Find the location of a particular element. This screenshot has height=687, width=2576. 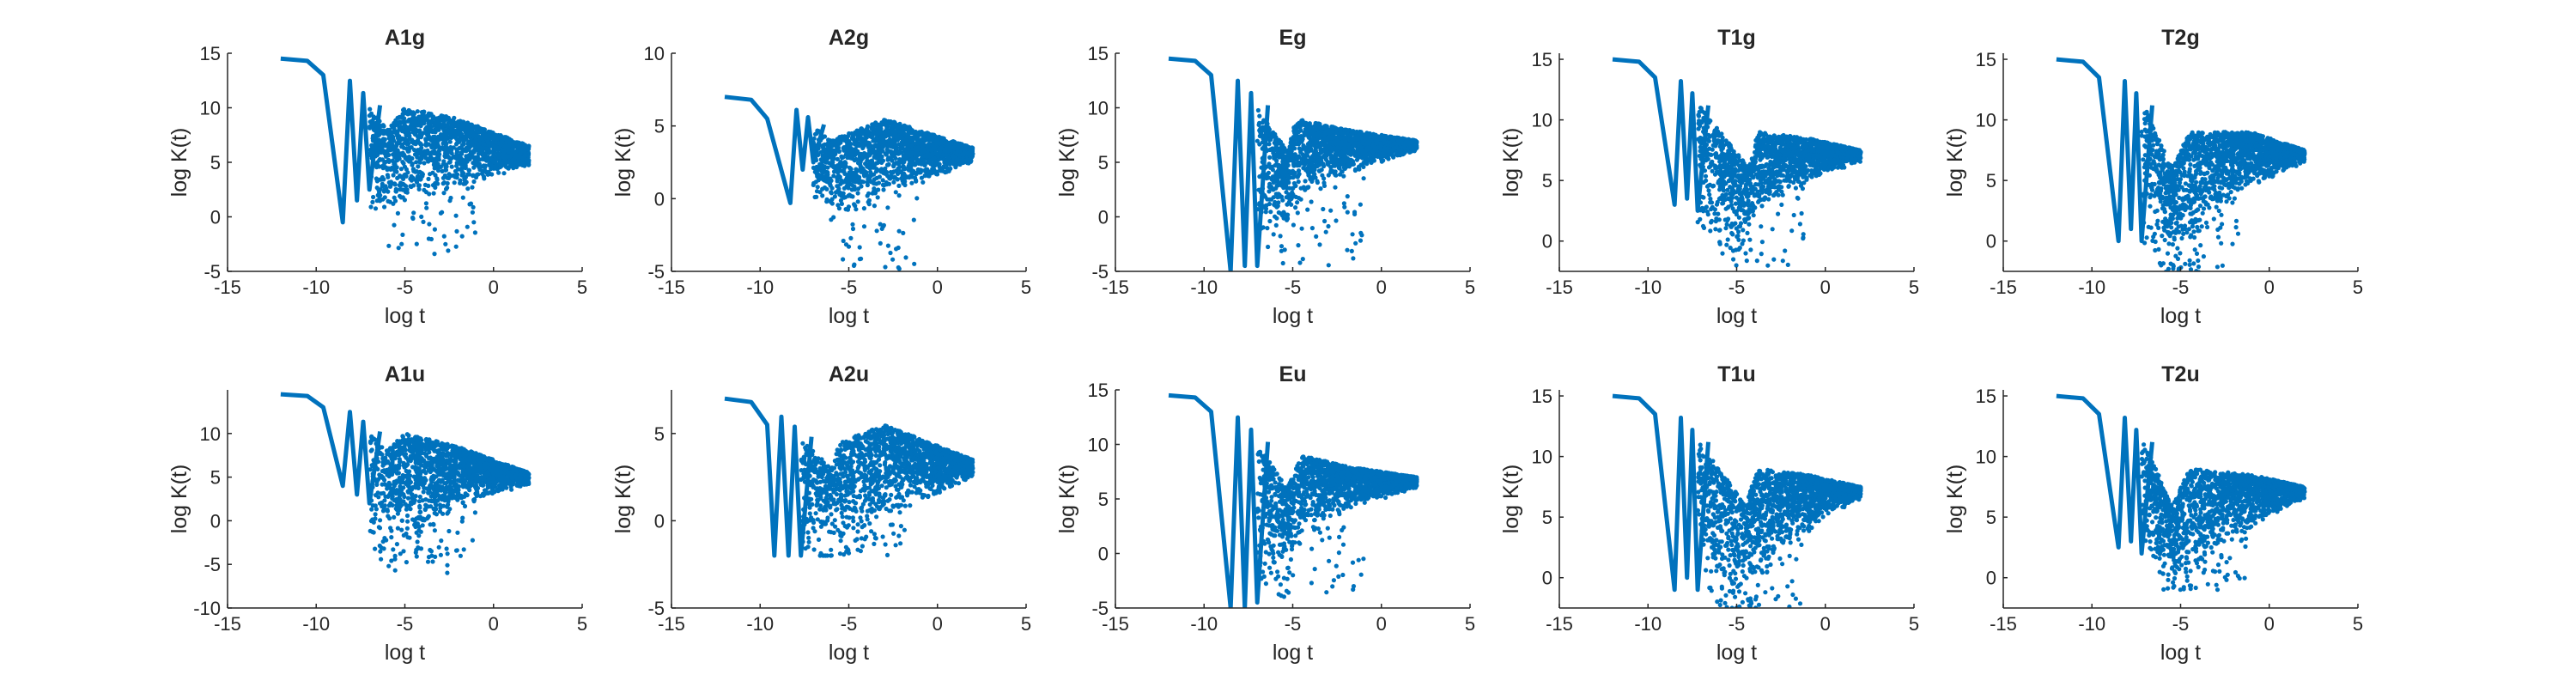

panel-title: A2g is located at coordinates (849, 38).